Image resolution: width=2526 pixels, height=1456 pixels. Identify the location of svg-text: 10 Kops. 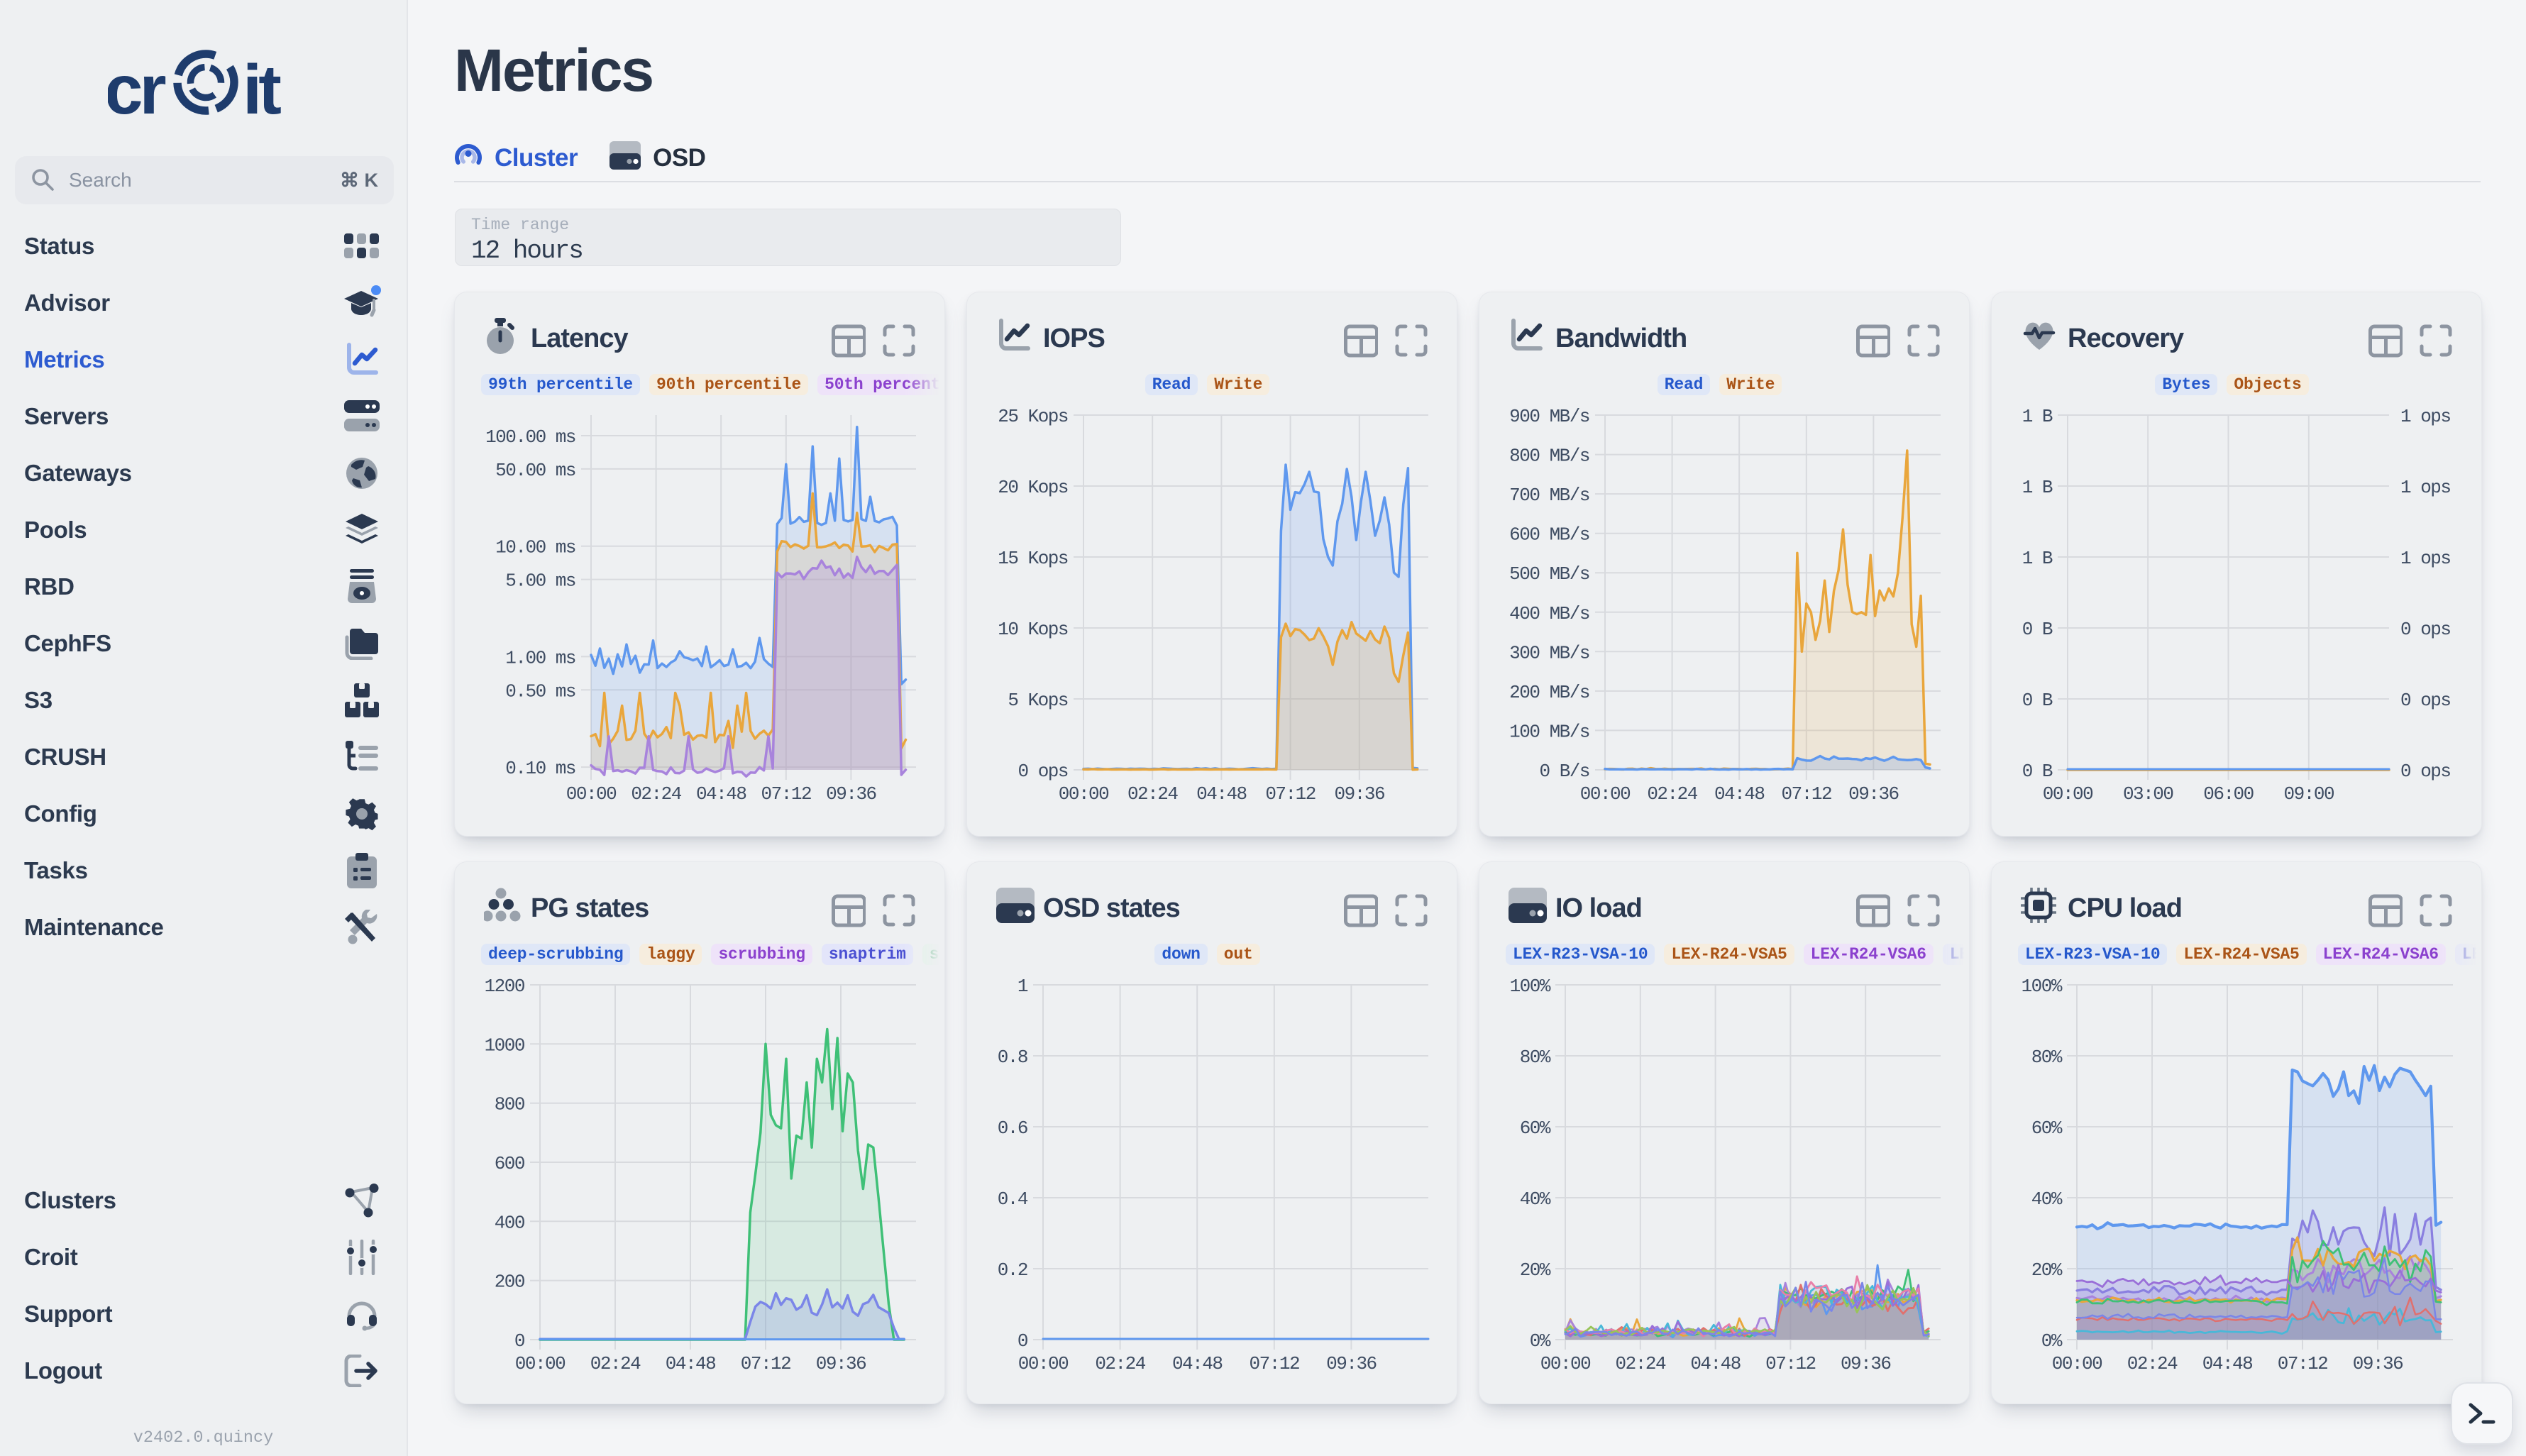
(1033, 629).